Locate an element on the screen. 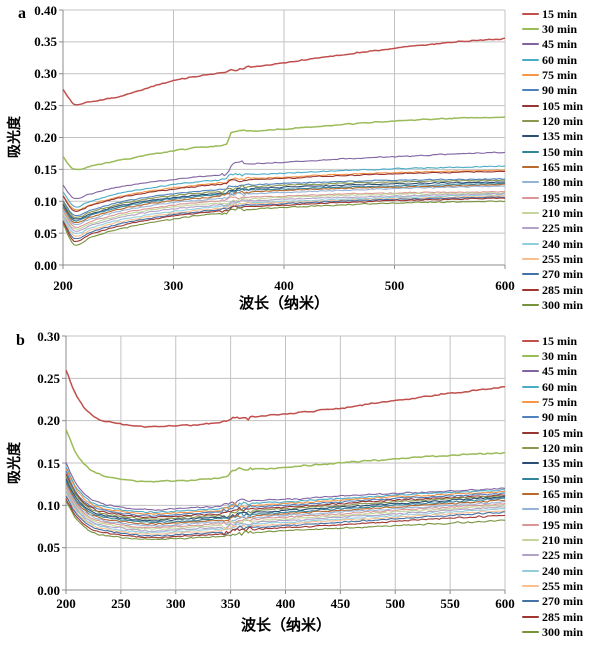  series-curve-135-min is located at coordinates (284, 200).